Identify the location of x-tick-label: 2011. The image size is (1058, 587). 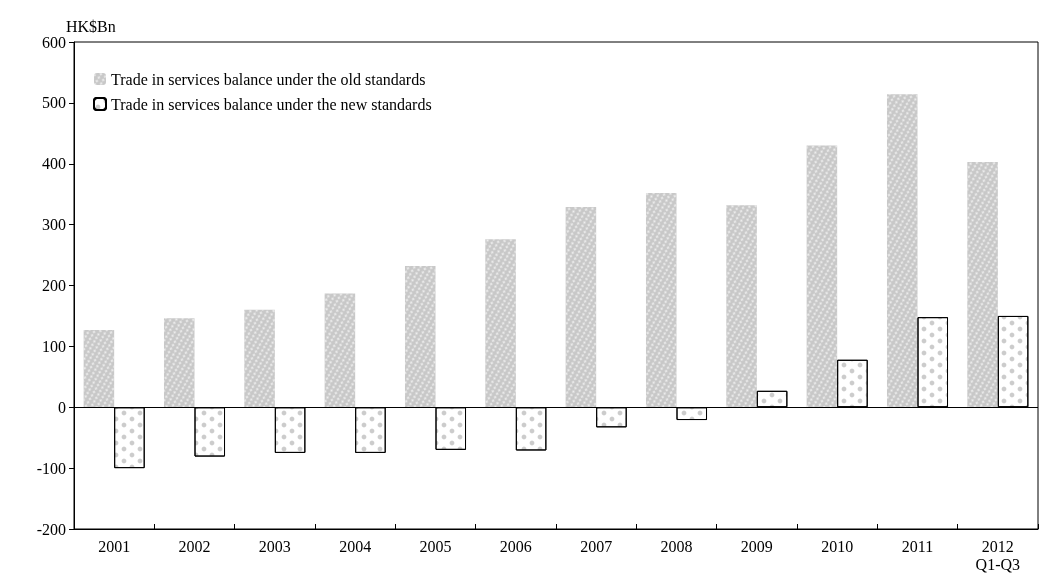
(917, 546).